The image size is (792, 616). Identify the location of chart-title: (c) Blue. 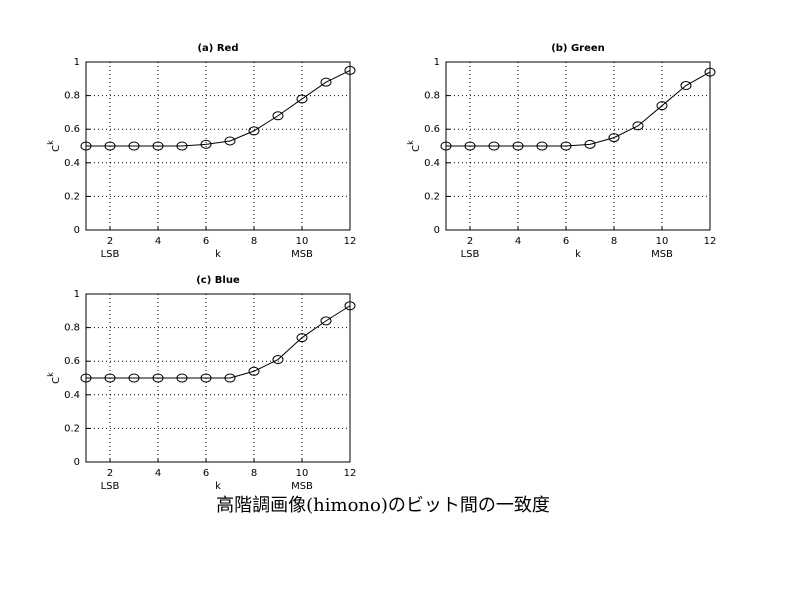
(218, 280).